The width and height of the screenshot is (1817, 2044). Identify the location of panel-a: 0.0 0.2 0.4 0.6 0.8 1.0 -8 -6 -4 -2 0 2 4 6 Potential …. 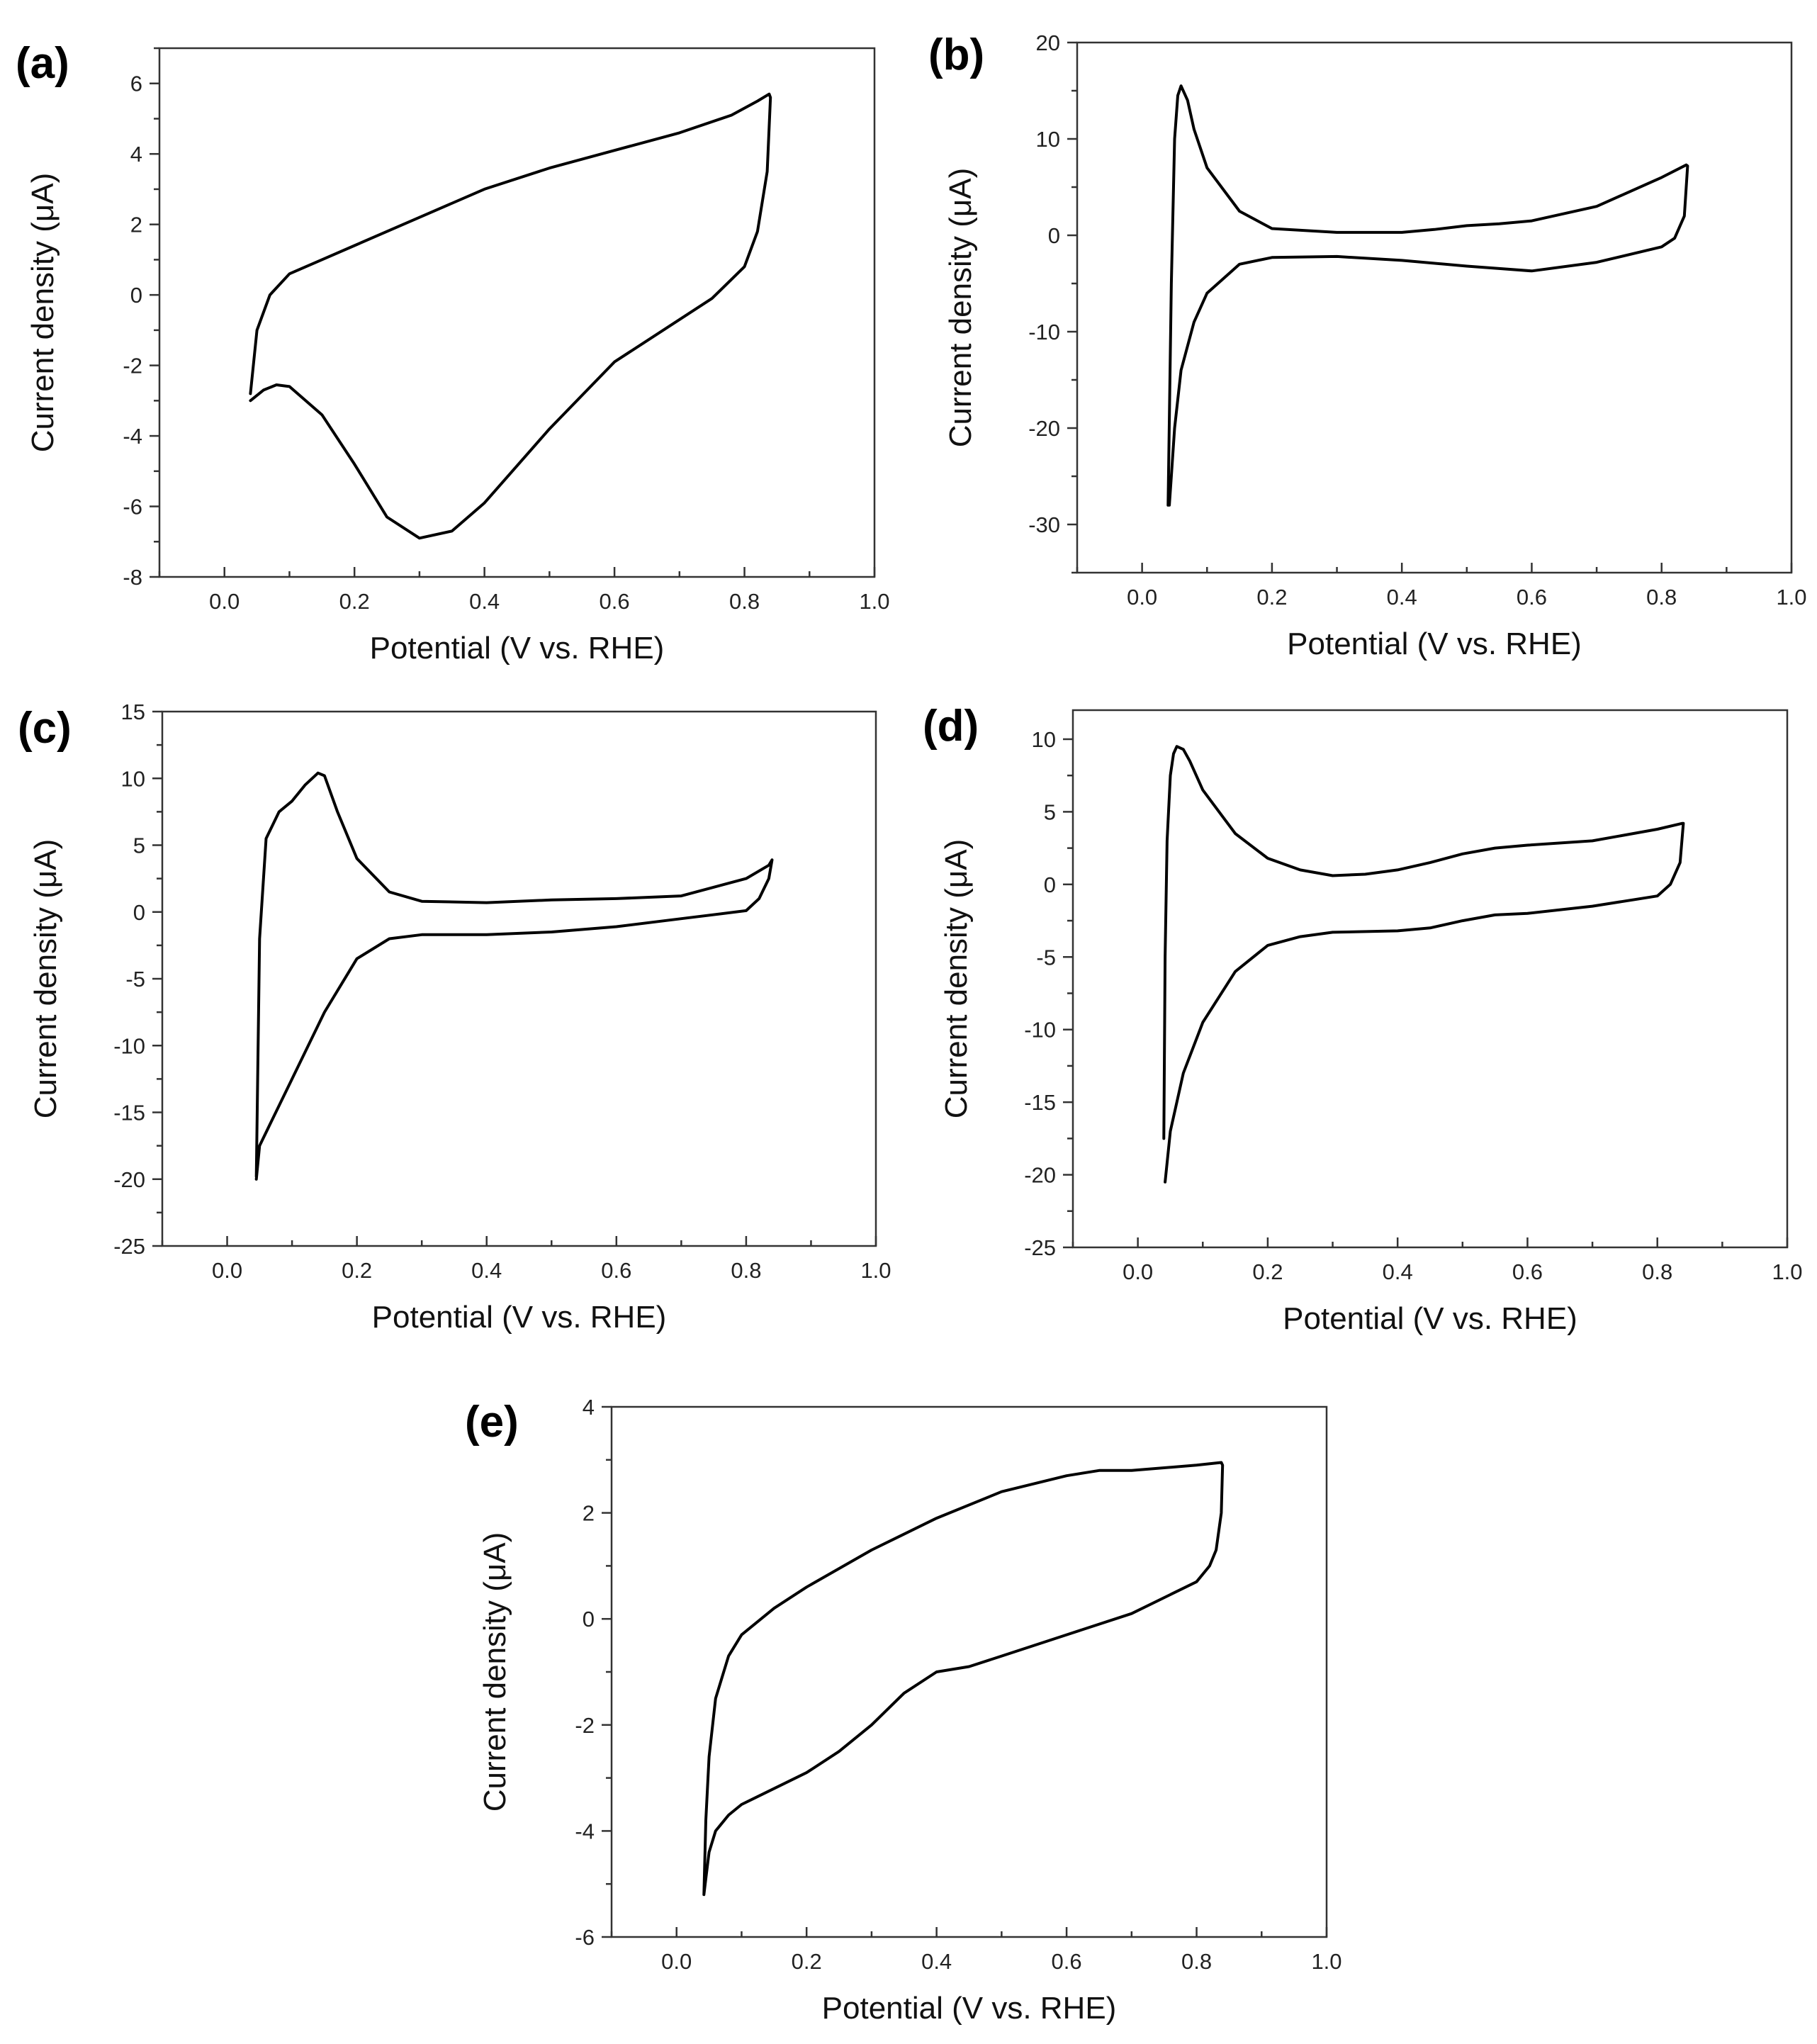
(453, 352).